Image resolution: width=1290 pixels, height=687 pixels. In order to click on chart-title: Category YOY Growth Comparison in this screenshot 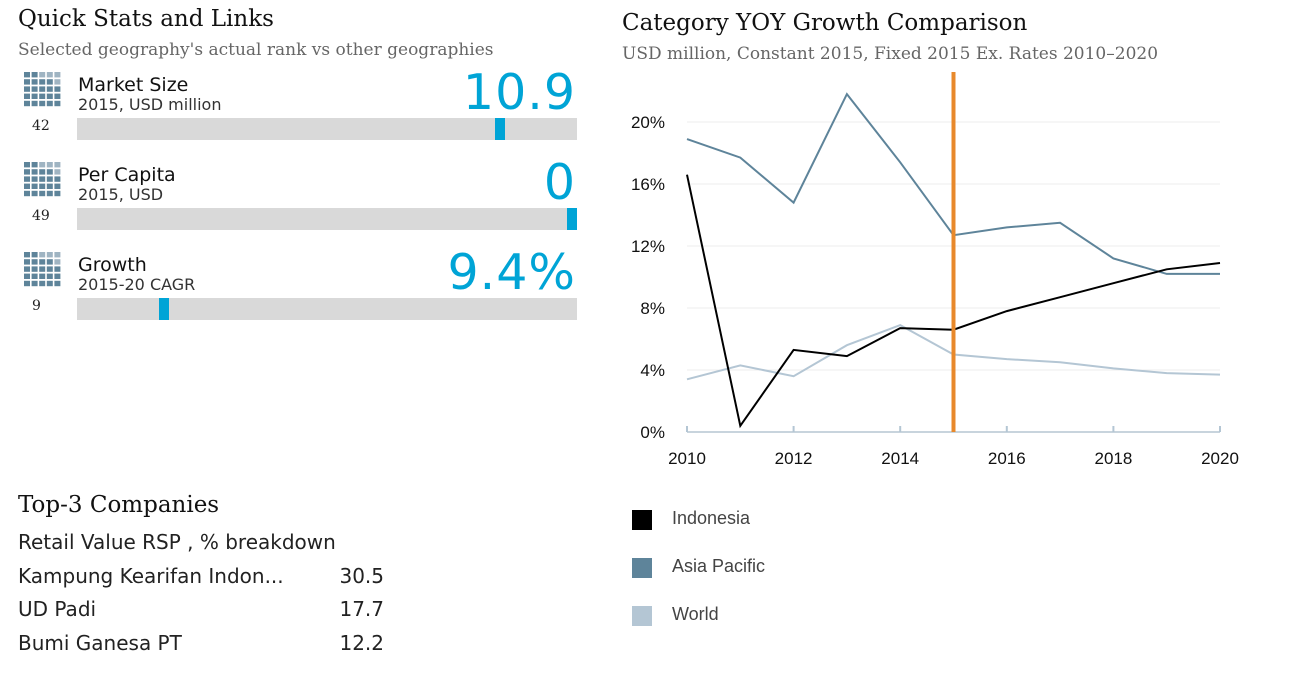, I will do `click(825, 23)`.